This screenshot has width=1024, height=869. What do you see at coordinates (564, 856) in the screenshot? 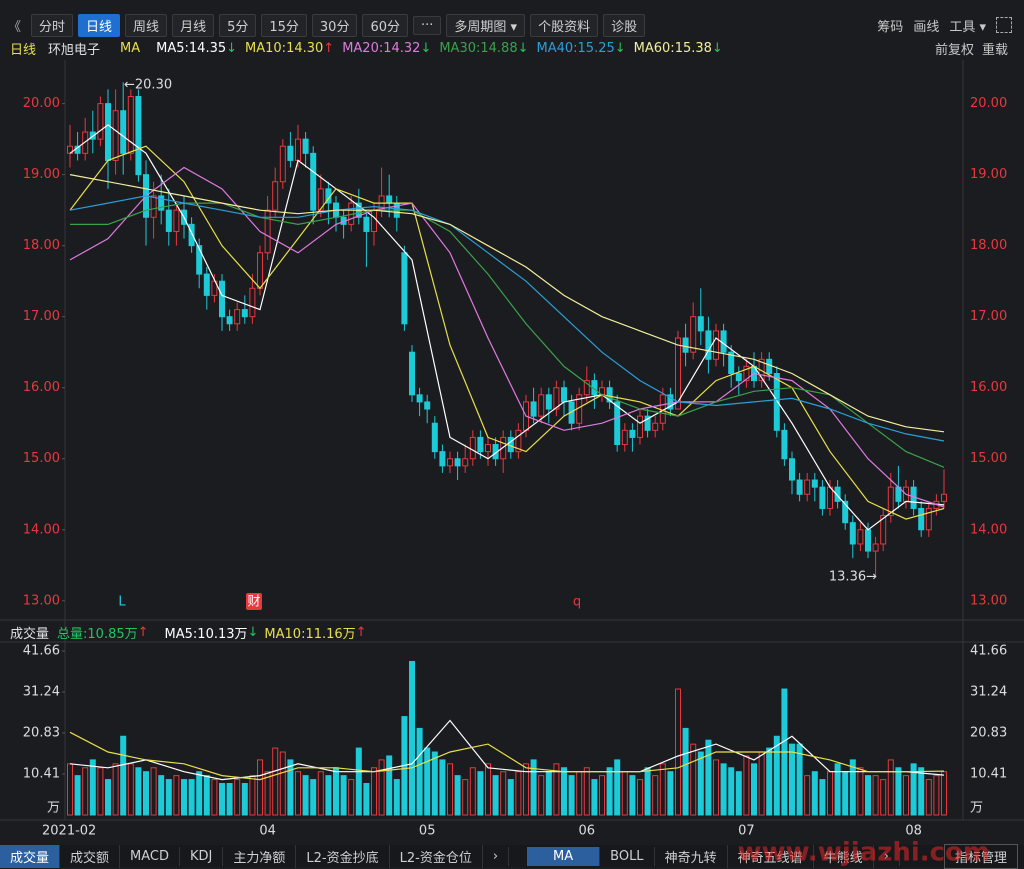
I see `overlay-tab: MA` at bounding box center [564, 856].